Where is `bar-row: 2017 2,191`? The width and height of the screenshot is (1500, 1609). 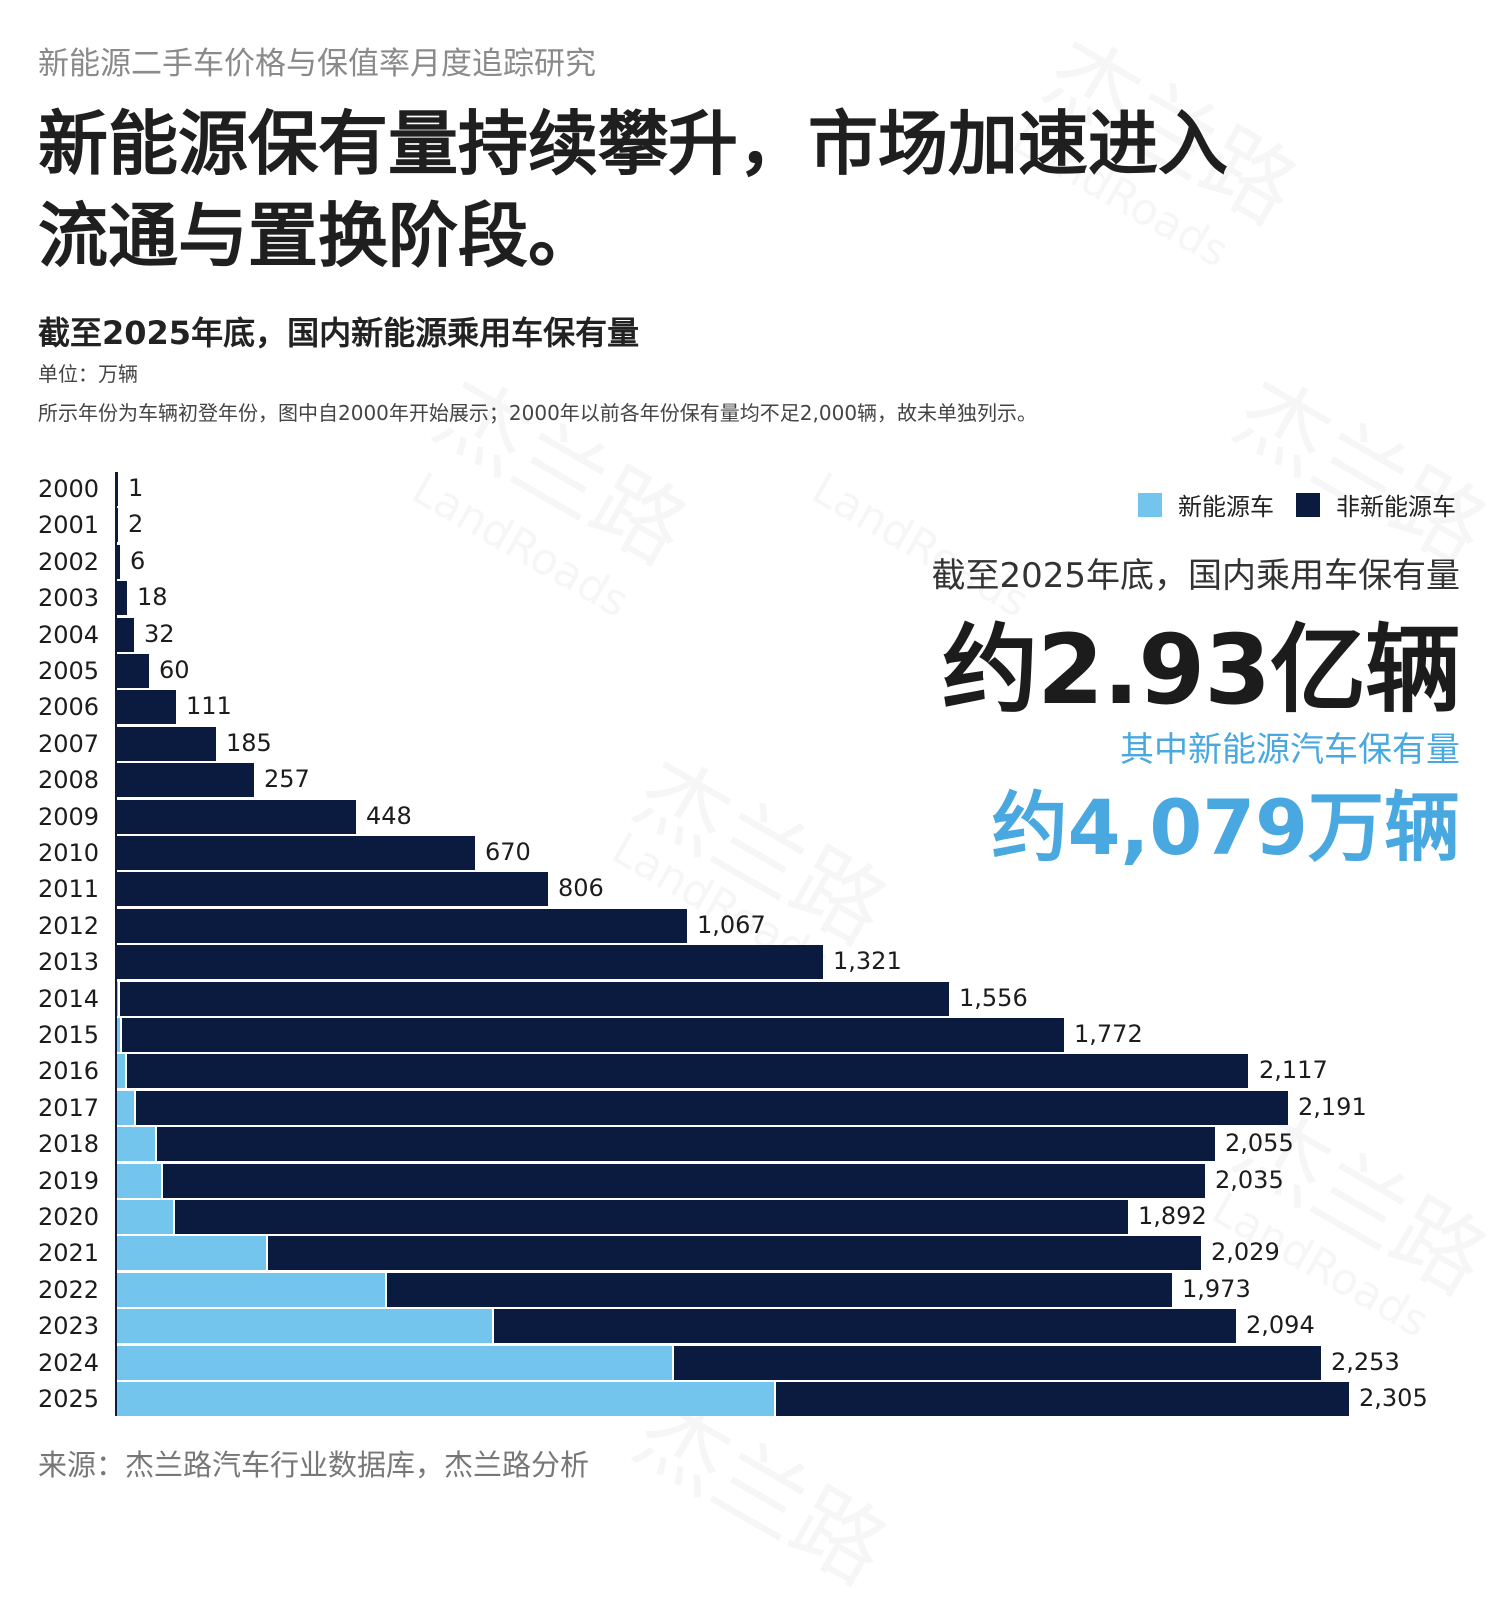
bar-row: 2017 2,191 is located at coordinates (750, 1108).